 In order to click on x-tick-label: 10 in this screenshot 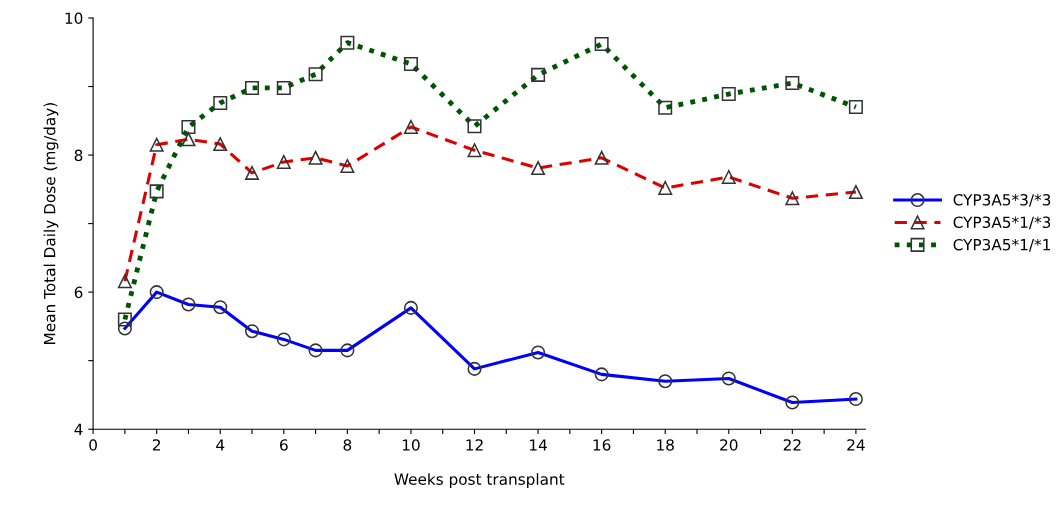, I will do `click(411, 445)`.